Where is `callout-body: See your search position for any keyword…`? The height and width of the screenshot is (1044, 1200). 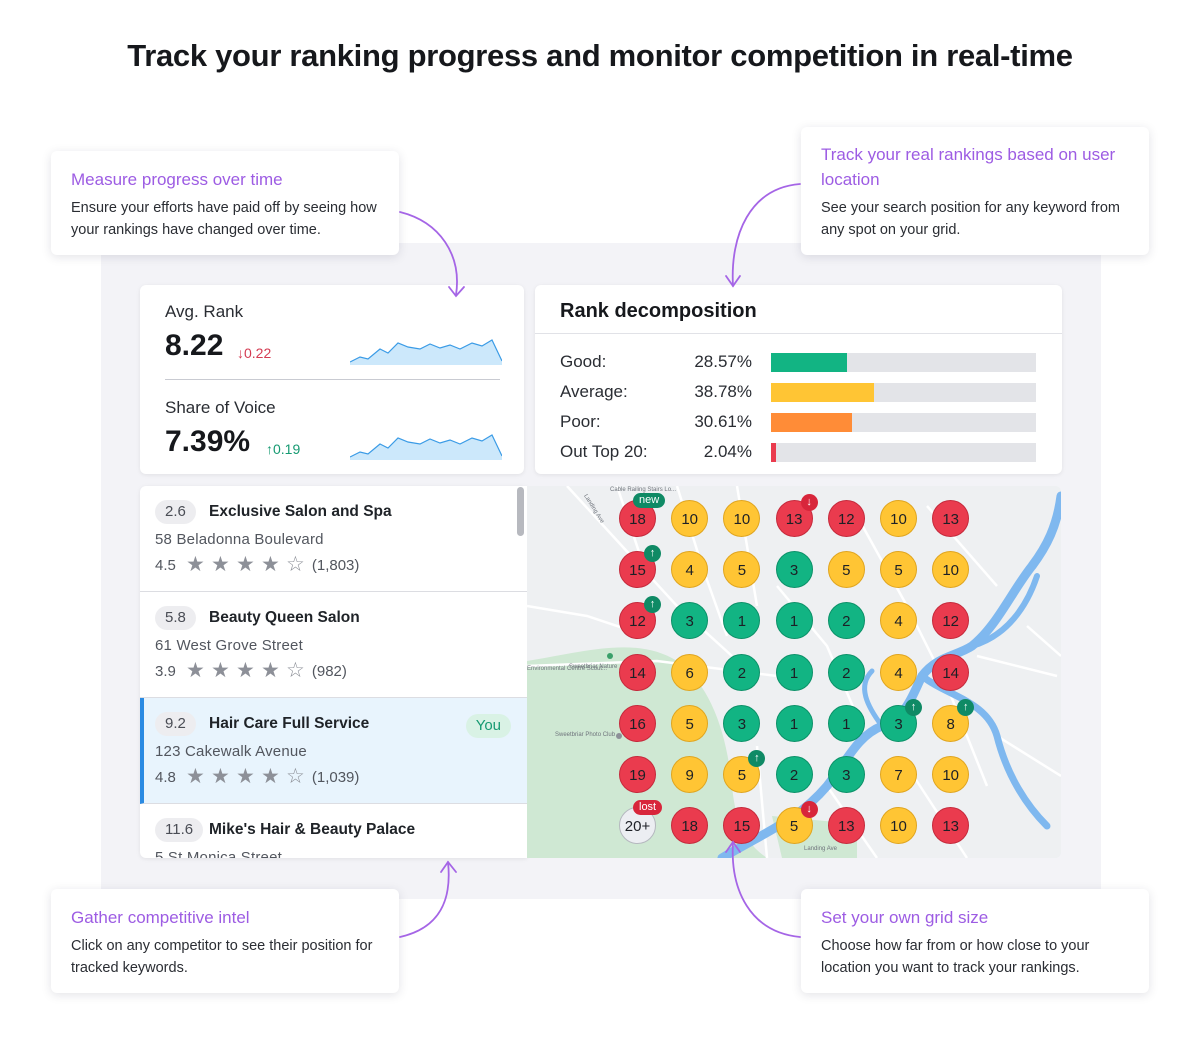 callout-body: See your search position for any keyword… is located at coordinates (970, 219).